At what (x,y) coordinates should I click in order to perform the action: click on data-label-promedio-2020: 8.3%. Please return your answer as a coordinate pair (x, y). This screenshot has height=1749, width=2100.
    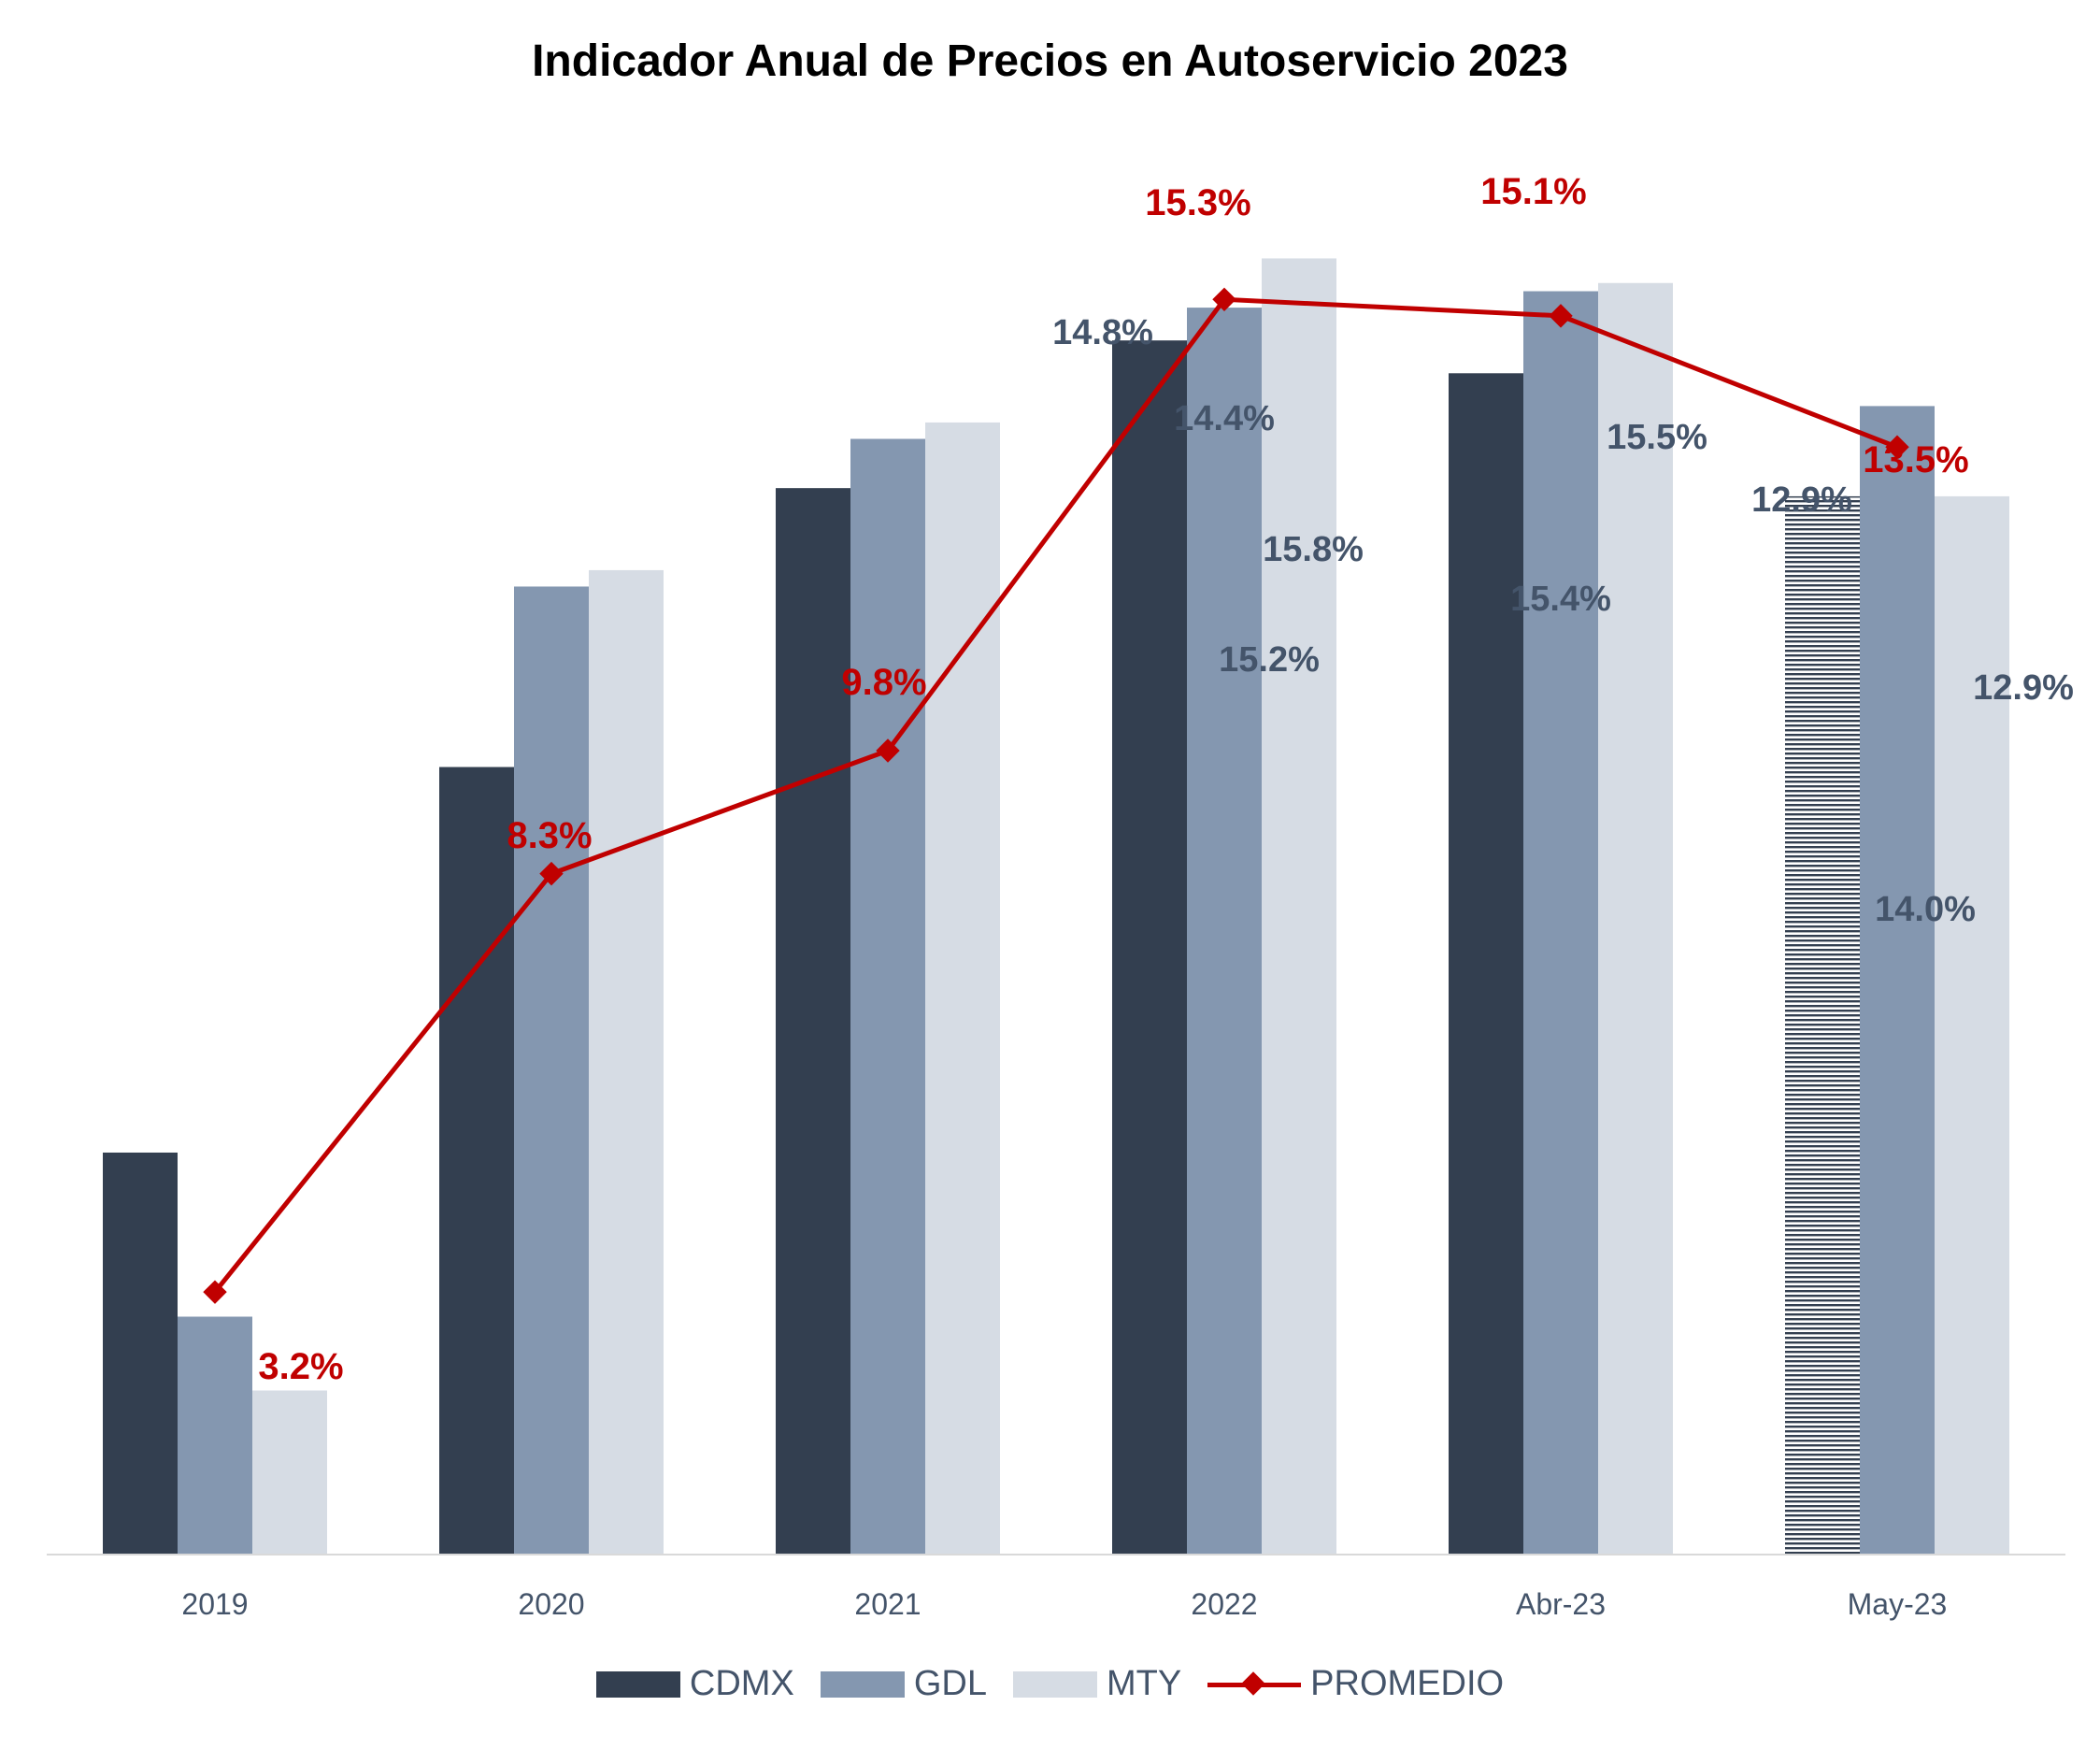
    Looking at the image, I should click on (549, 835).